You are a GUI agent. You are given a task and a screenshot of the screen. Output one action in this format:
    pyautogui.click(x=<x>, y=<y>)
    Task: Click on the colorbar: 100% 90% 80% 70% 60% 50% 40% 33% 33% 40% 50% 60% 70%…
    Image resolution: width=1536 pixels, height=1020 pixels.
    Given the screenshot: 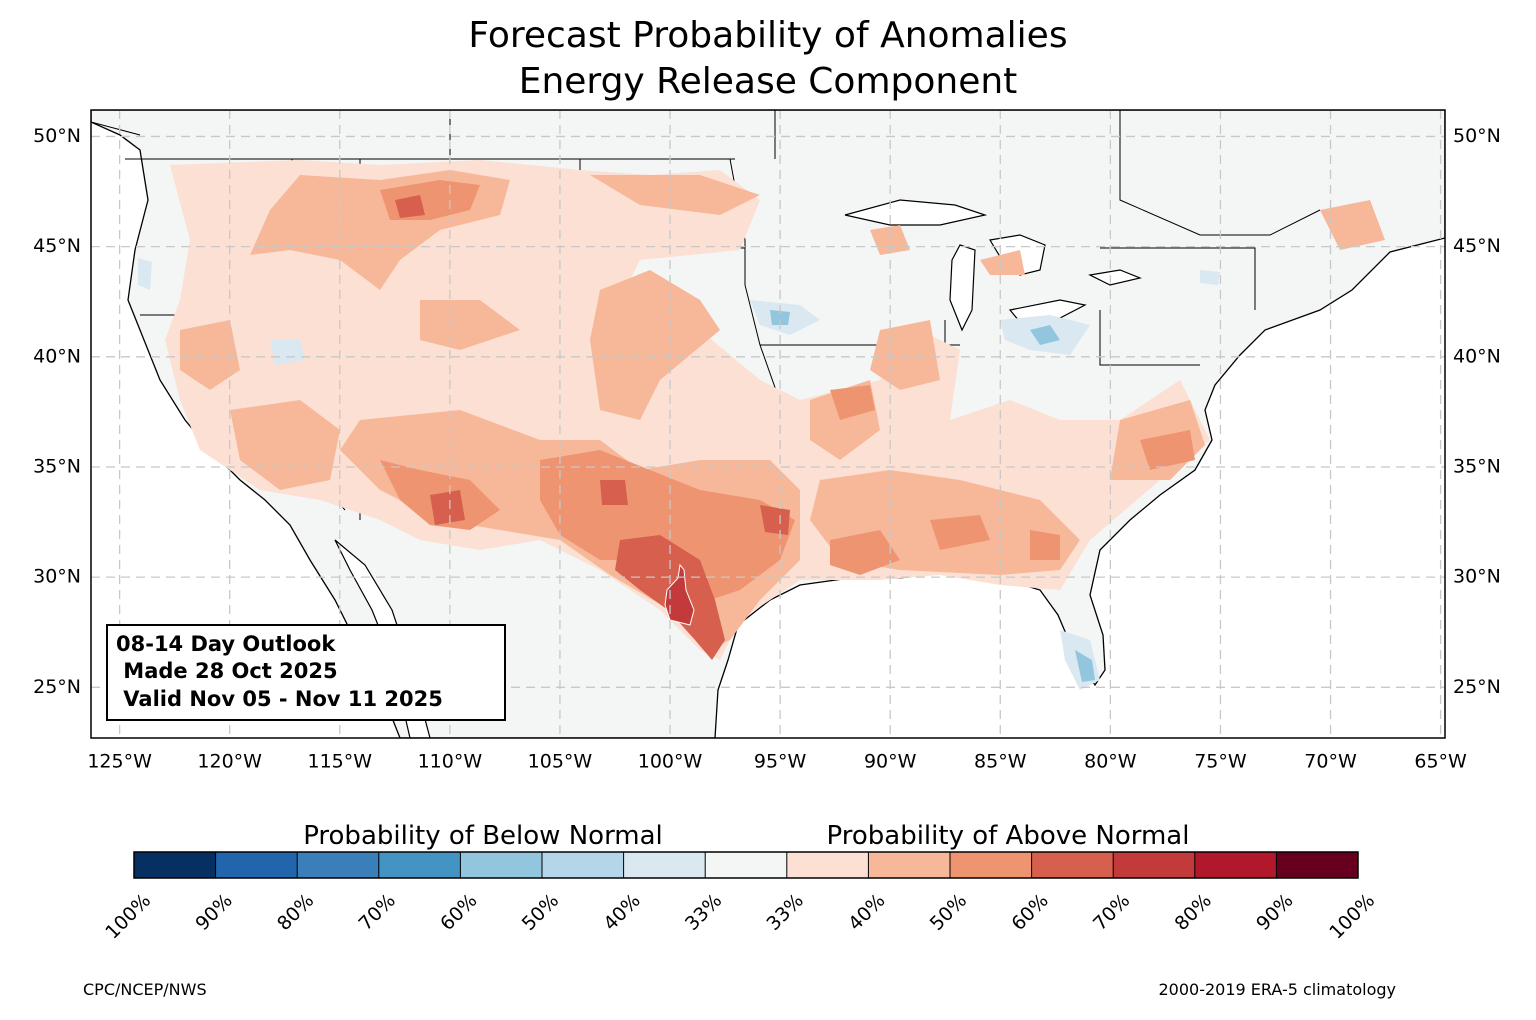 What is the action you would take?
    pyautogui.click(x=740, y=897)
    